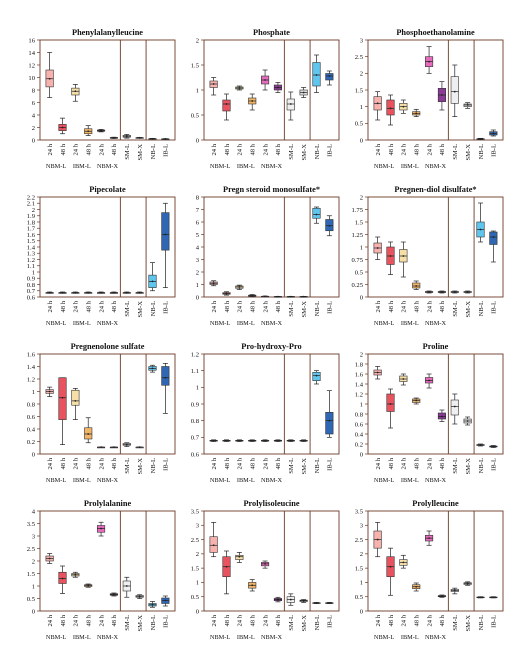 Image resolution: width=521 pixels, height=660 pixels. I want to click on y-tick-label: 2.1, so click(31, 204).